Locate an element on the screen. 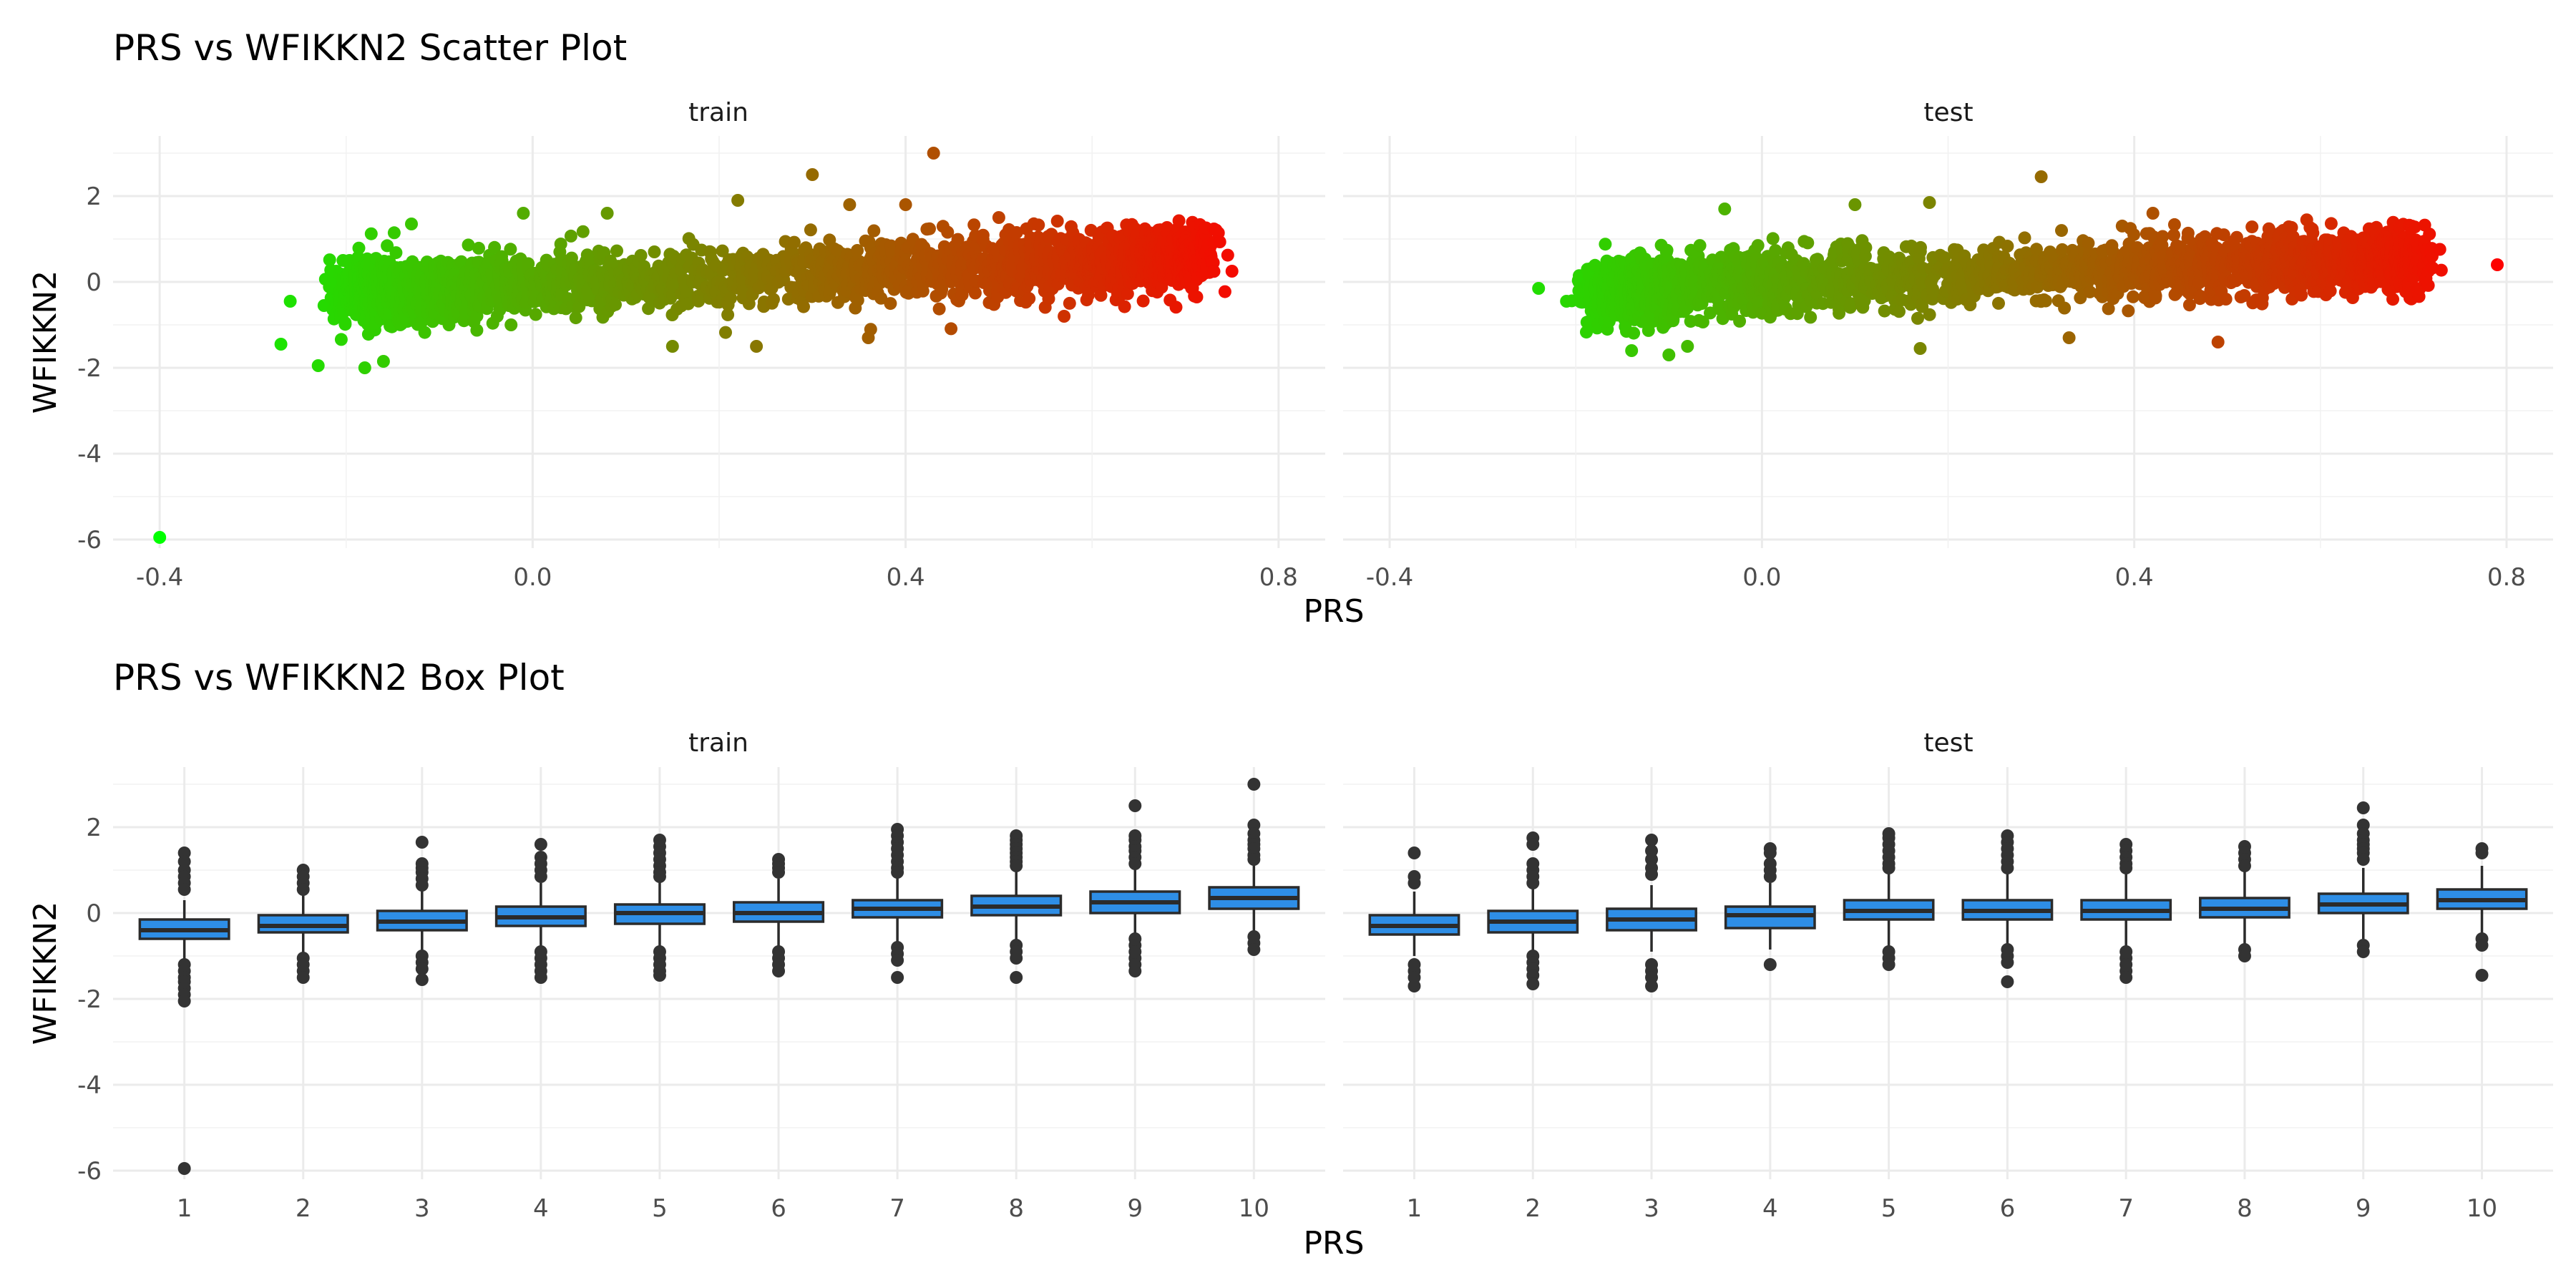  scatter-strip-train: train is located at coordinates (718, 112).